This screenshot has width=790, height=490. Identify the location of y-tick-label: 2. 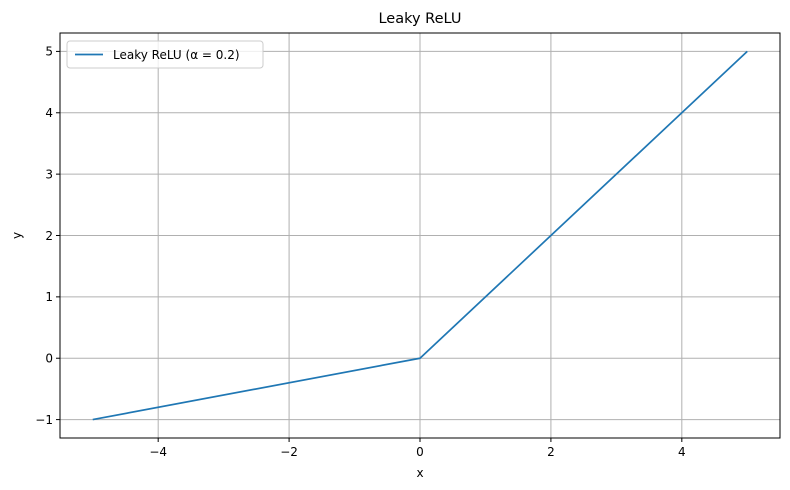
(49, 236).